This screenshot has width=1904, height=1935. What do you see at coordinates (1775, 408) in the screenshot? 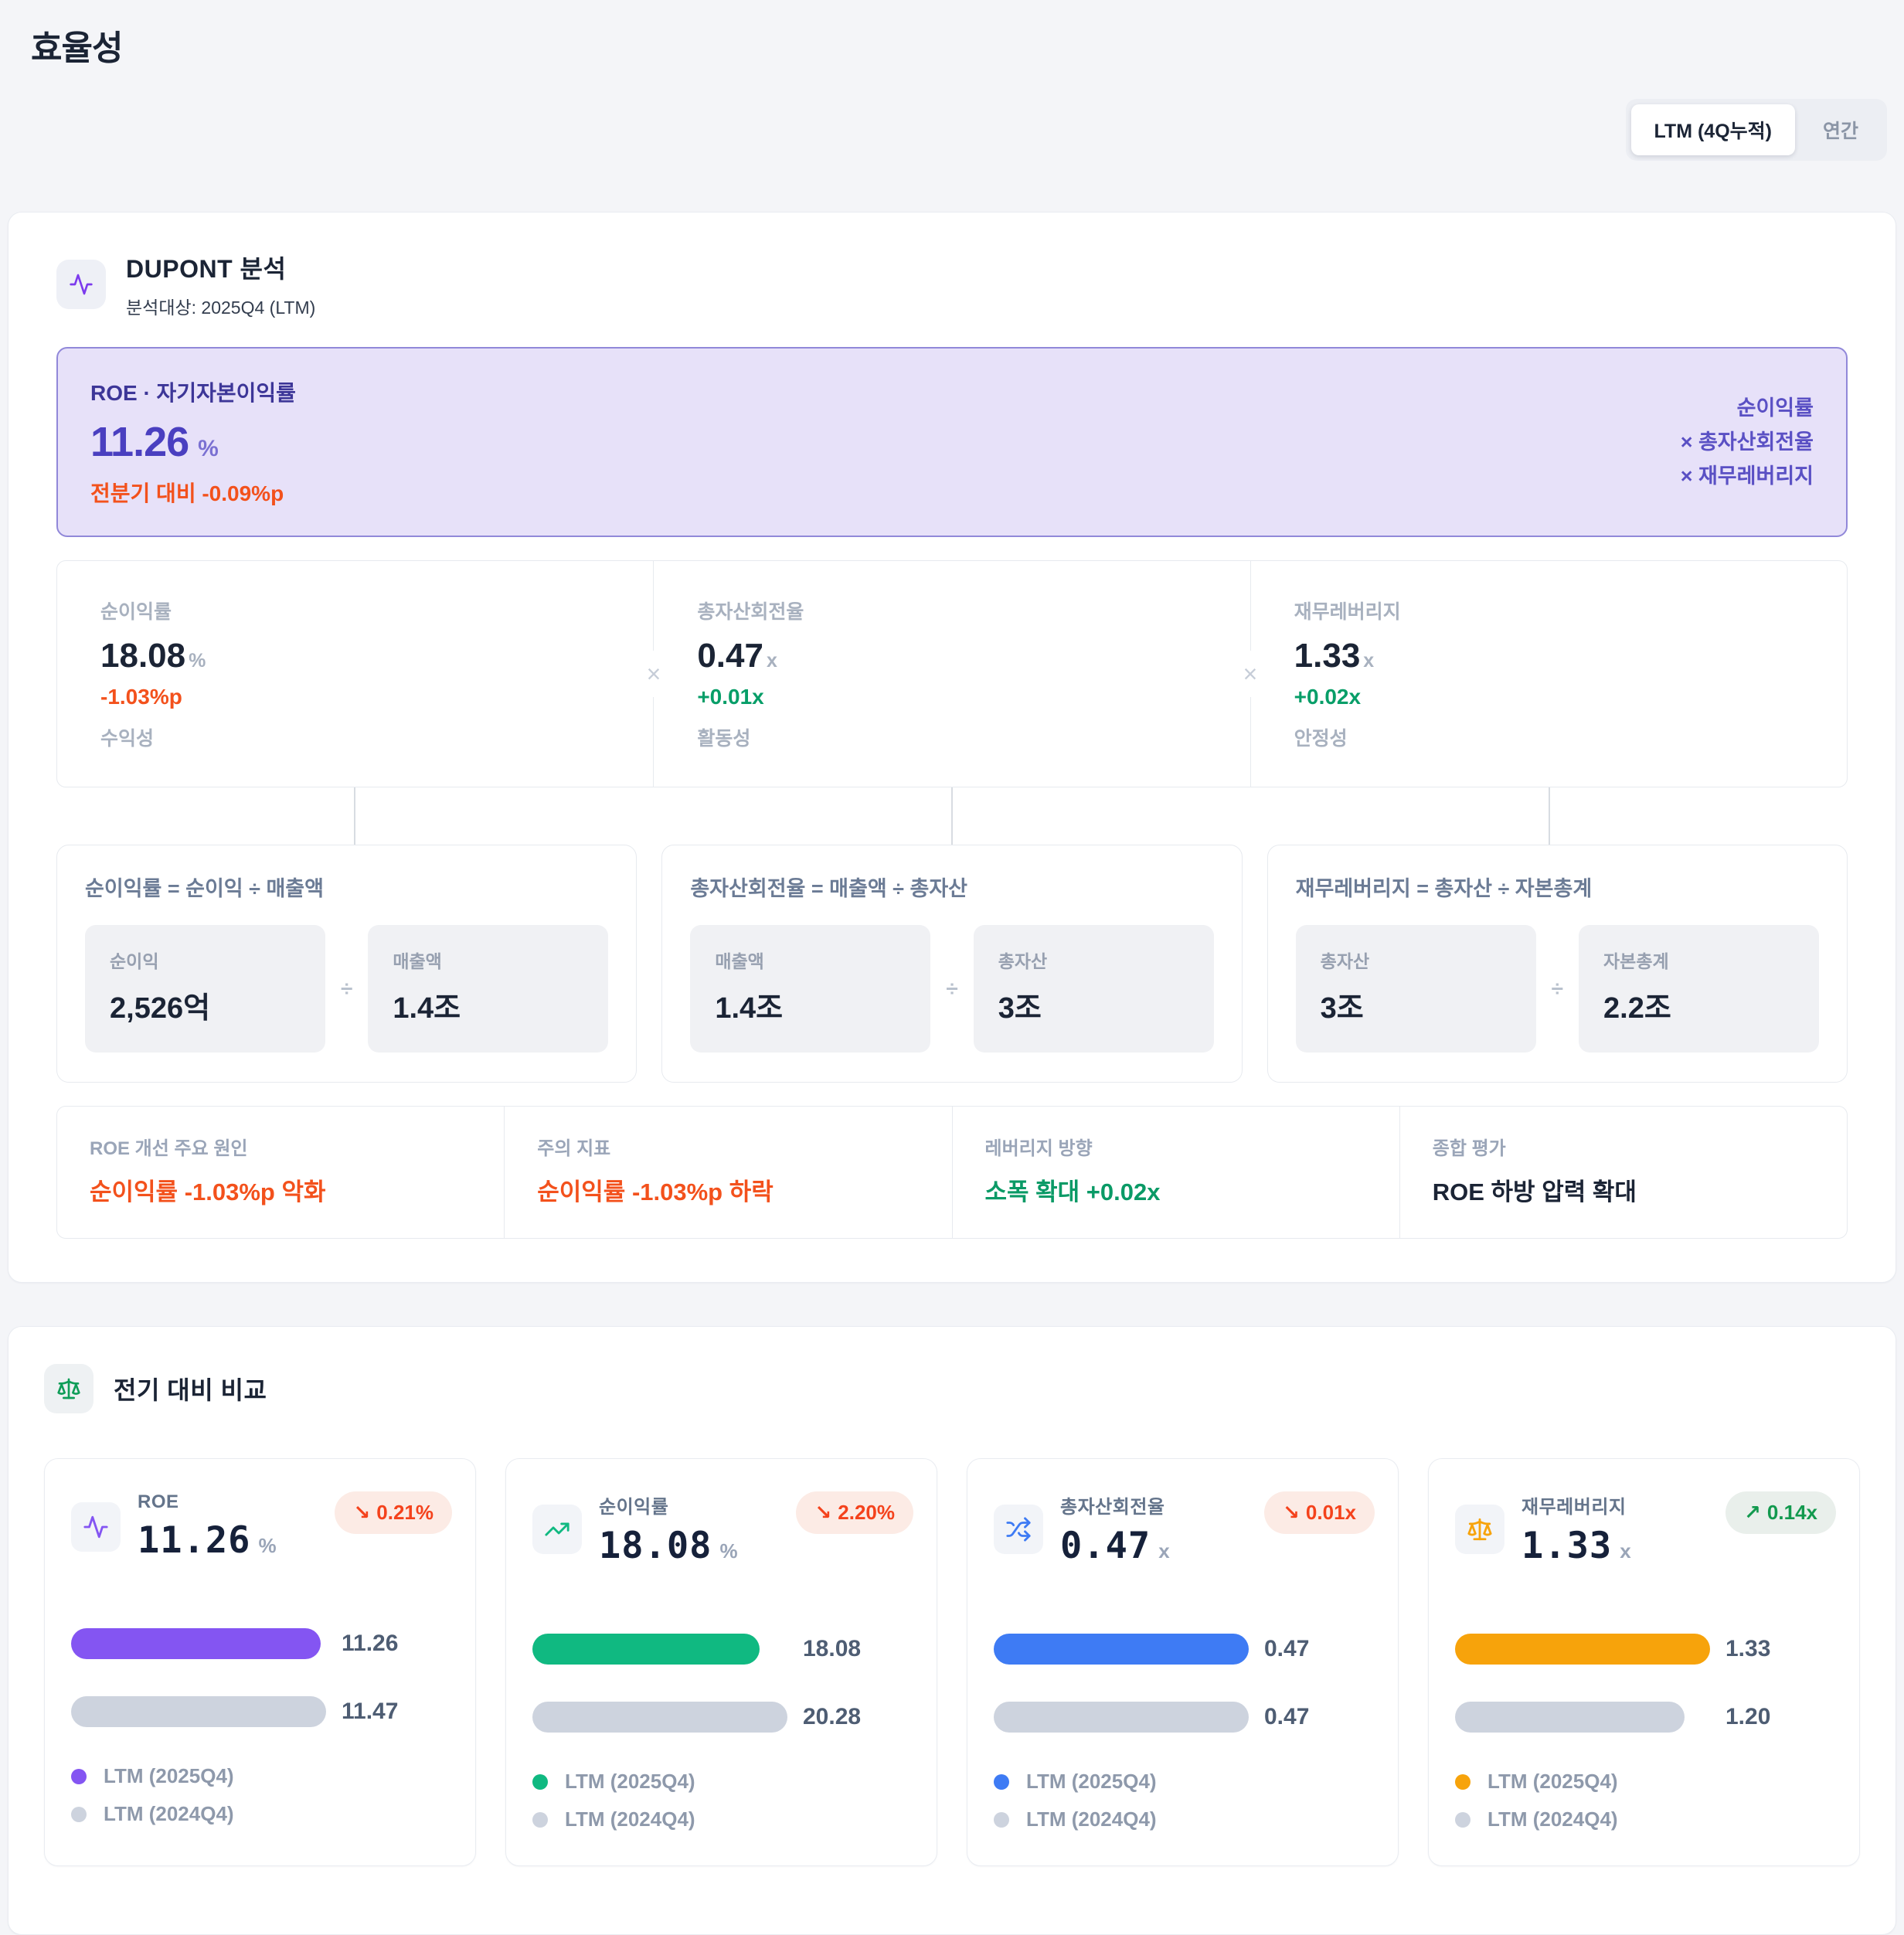
I see `roe-formula-line: 순이익률` at bounding box center [1775, 408].